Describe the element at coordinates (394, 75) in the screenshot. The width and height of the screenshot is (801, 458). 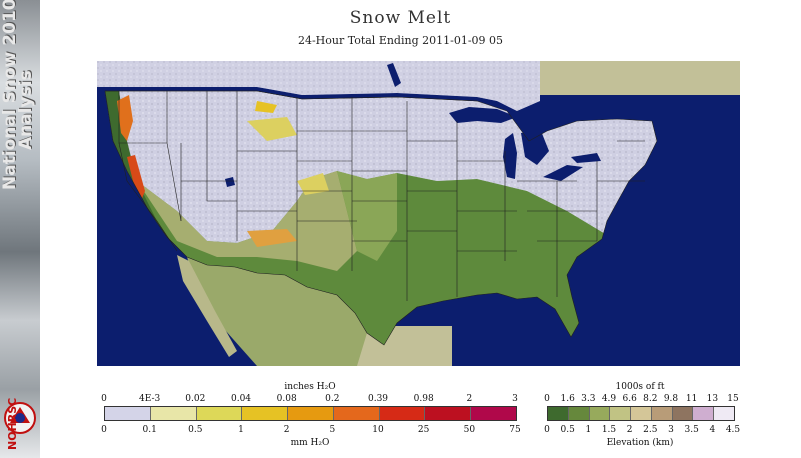
I see `lake-winnipeg` at that location.